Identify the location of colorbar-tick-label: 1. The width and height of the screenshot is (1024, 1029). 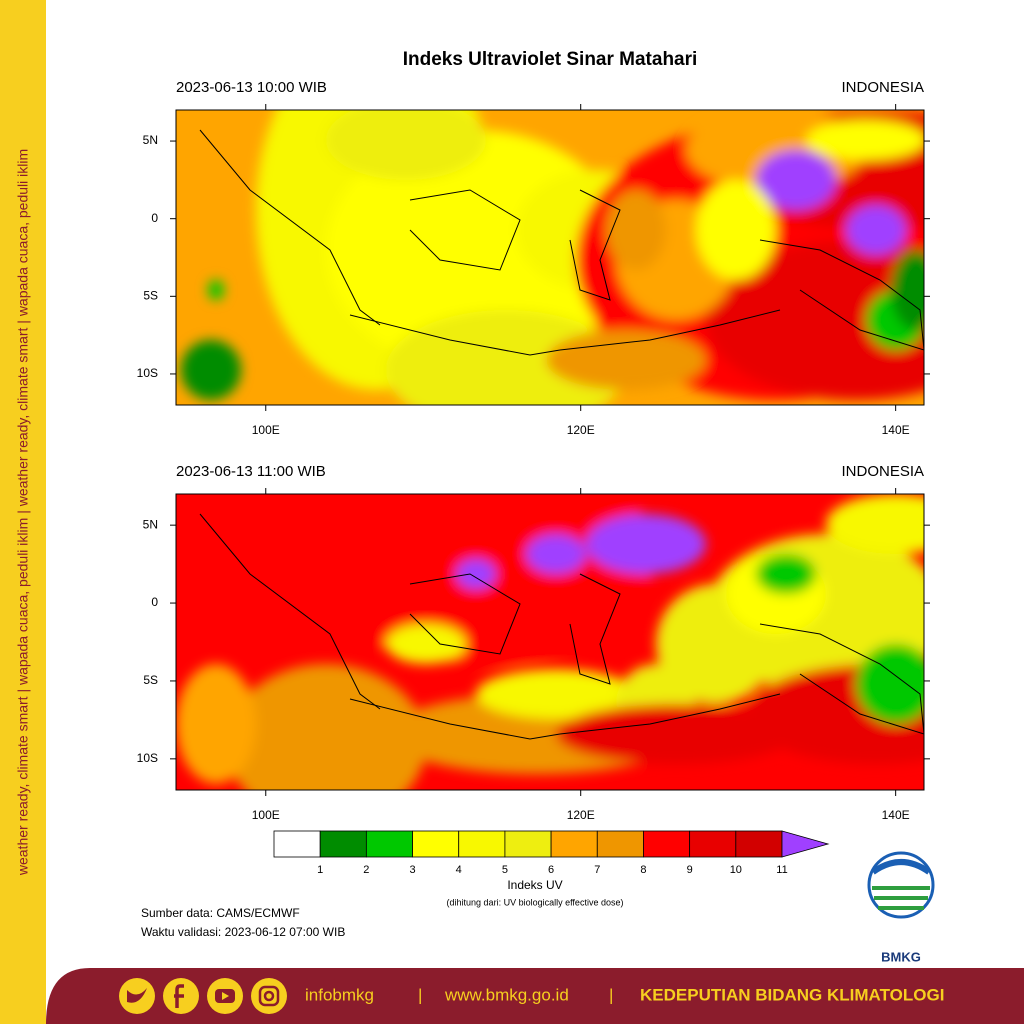
(320, 870).